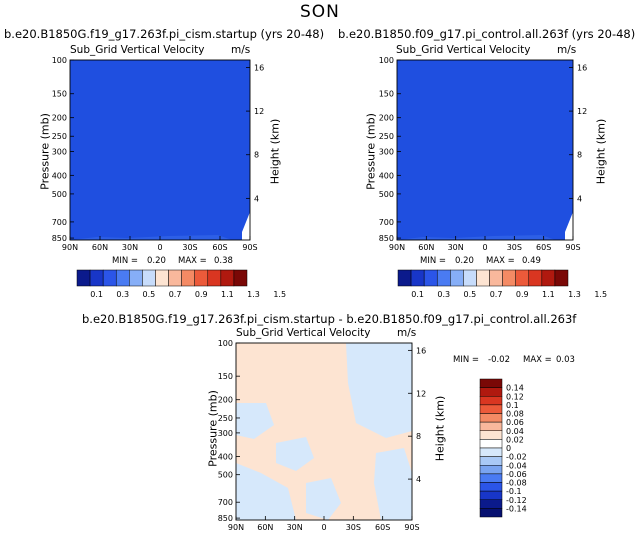 This screenshot has width=638, height=542. Describe the element at coordinates (470, 294) in the screenshot. I see `panel2-colorbar-label: 0.5` at that location.